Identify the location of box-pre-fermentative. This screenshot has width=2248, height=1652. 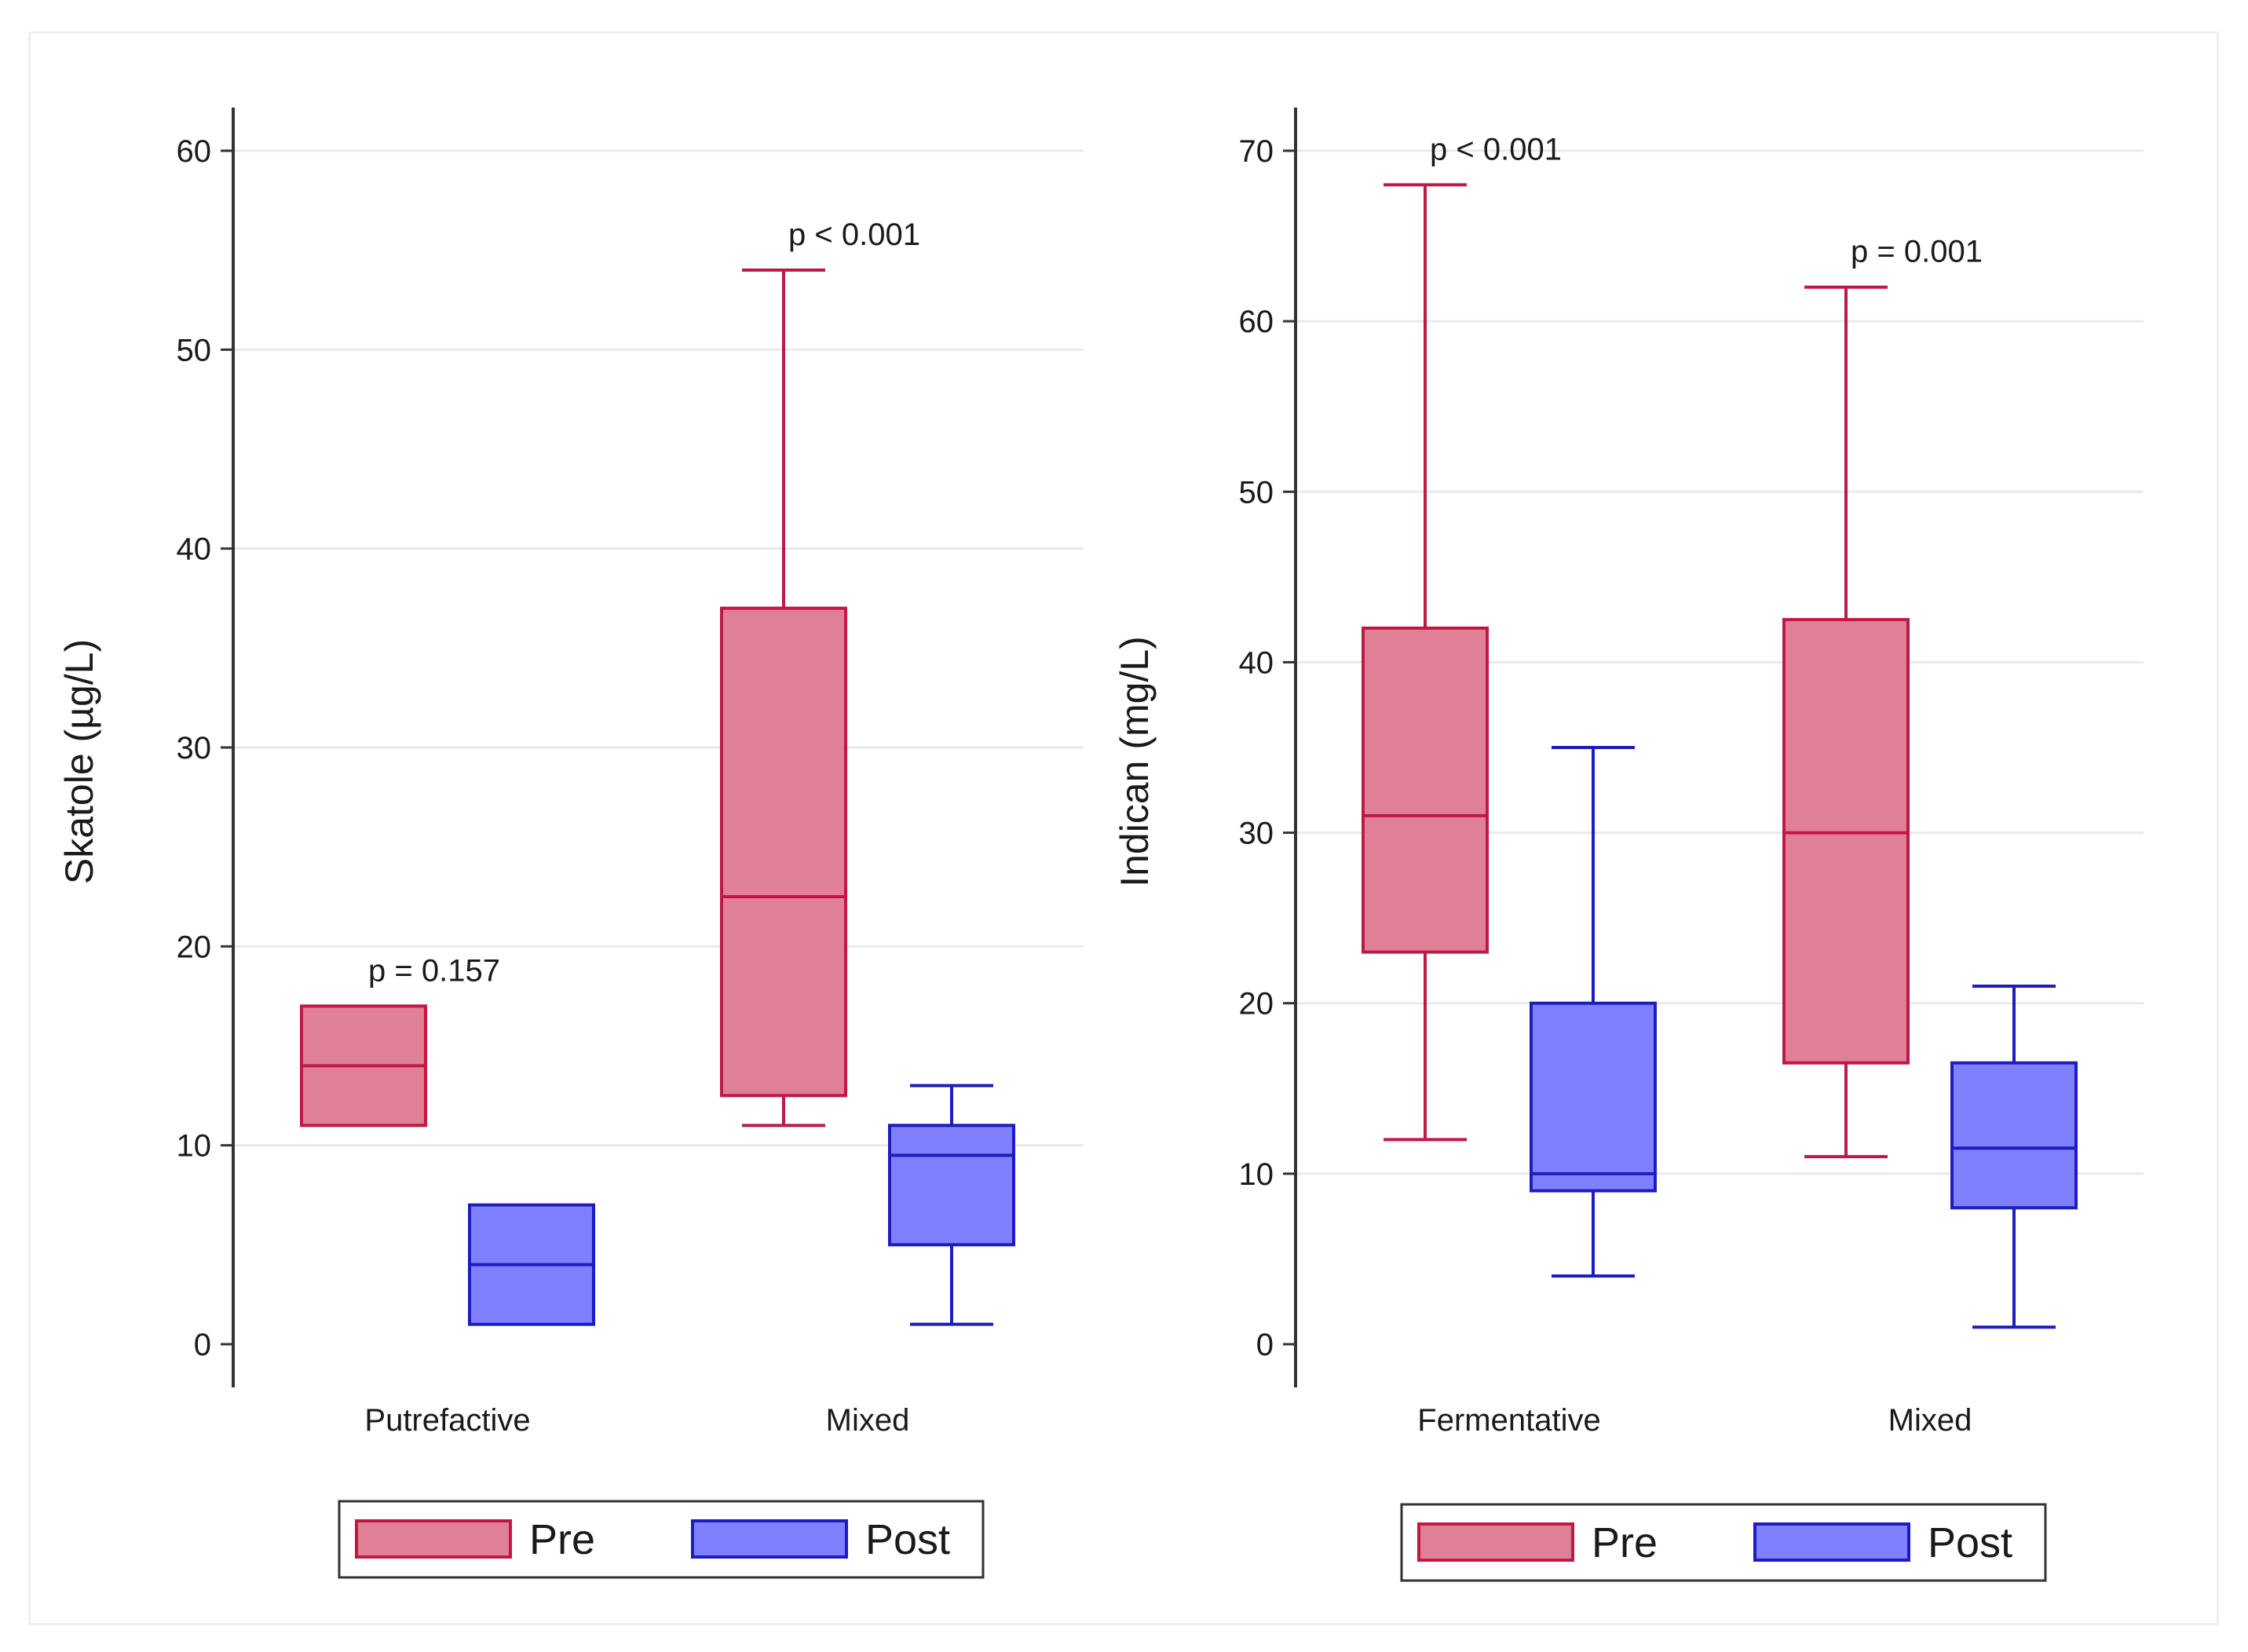
(1425, 662).